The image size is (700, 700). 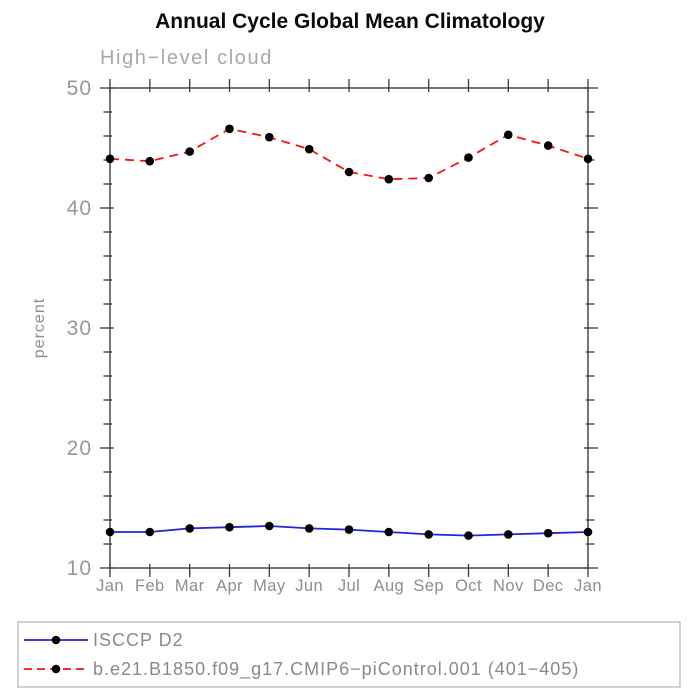 What do you see at coordinates (79, 88) in the screenshot?
I see `y-tick-label: 50` at bounding box center [79, 88].